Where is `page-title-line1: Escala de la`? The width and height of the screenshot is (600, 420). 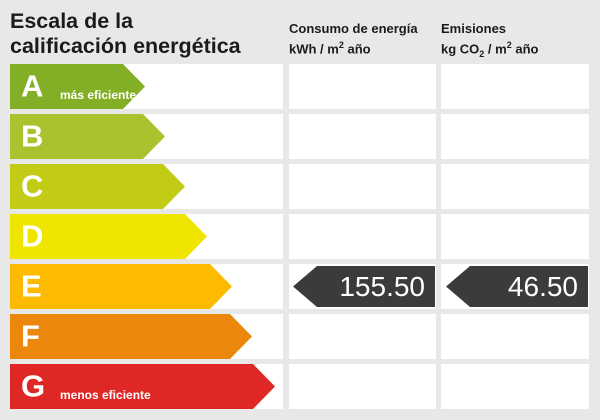 page-title-line1: Escala de la is located at coordinates (72, 21).